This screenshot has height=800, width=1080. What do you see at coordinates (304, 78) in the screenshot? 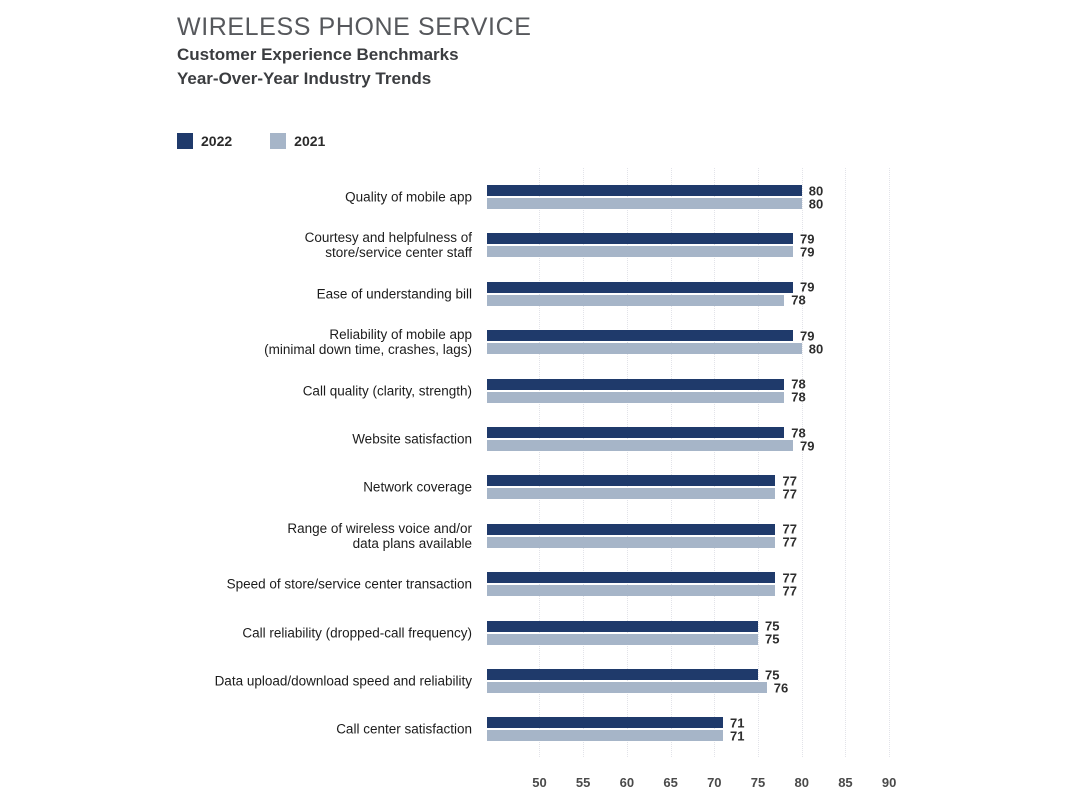
I see `subtitle-line-2: Year-Over-Year Industry Trends` at bounding box center [304, 78].